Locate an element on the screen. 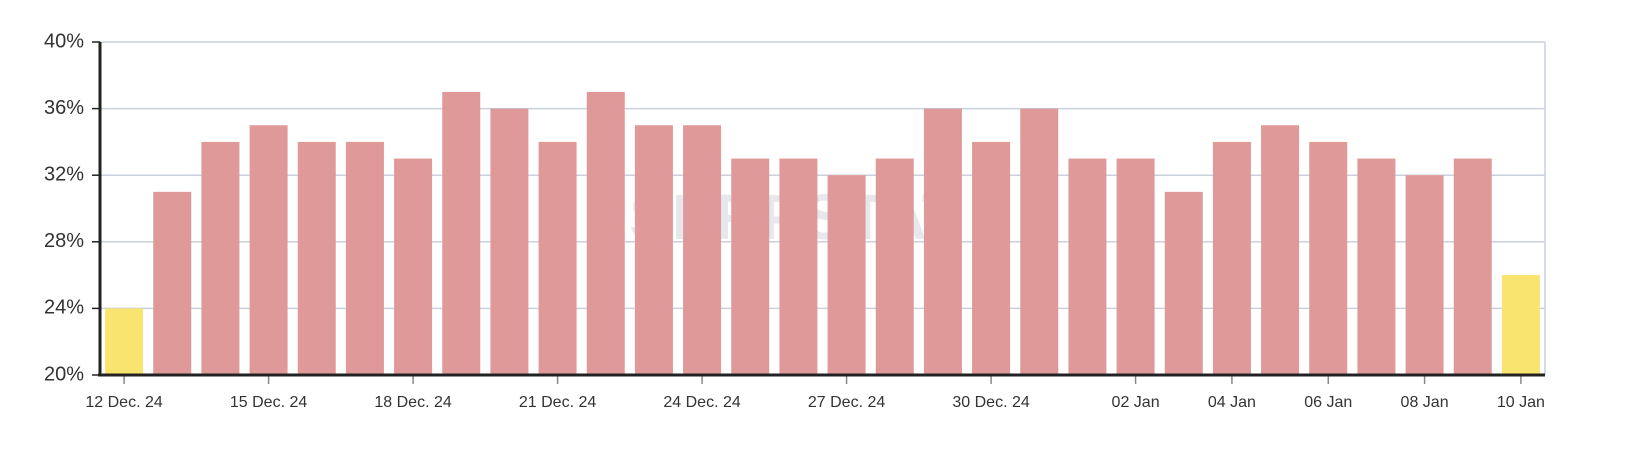 Image resolution: width=1638 pixels, height=458 pixels. x-tick-label: 10 Jan is located at coordinates (1521, 402).